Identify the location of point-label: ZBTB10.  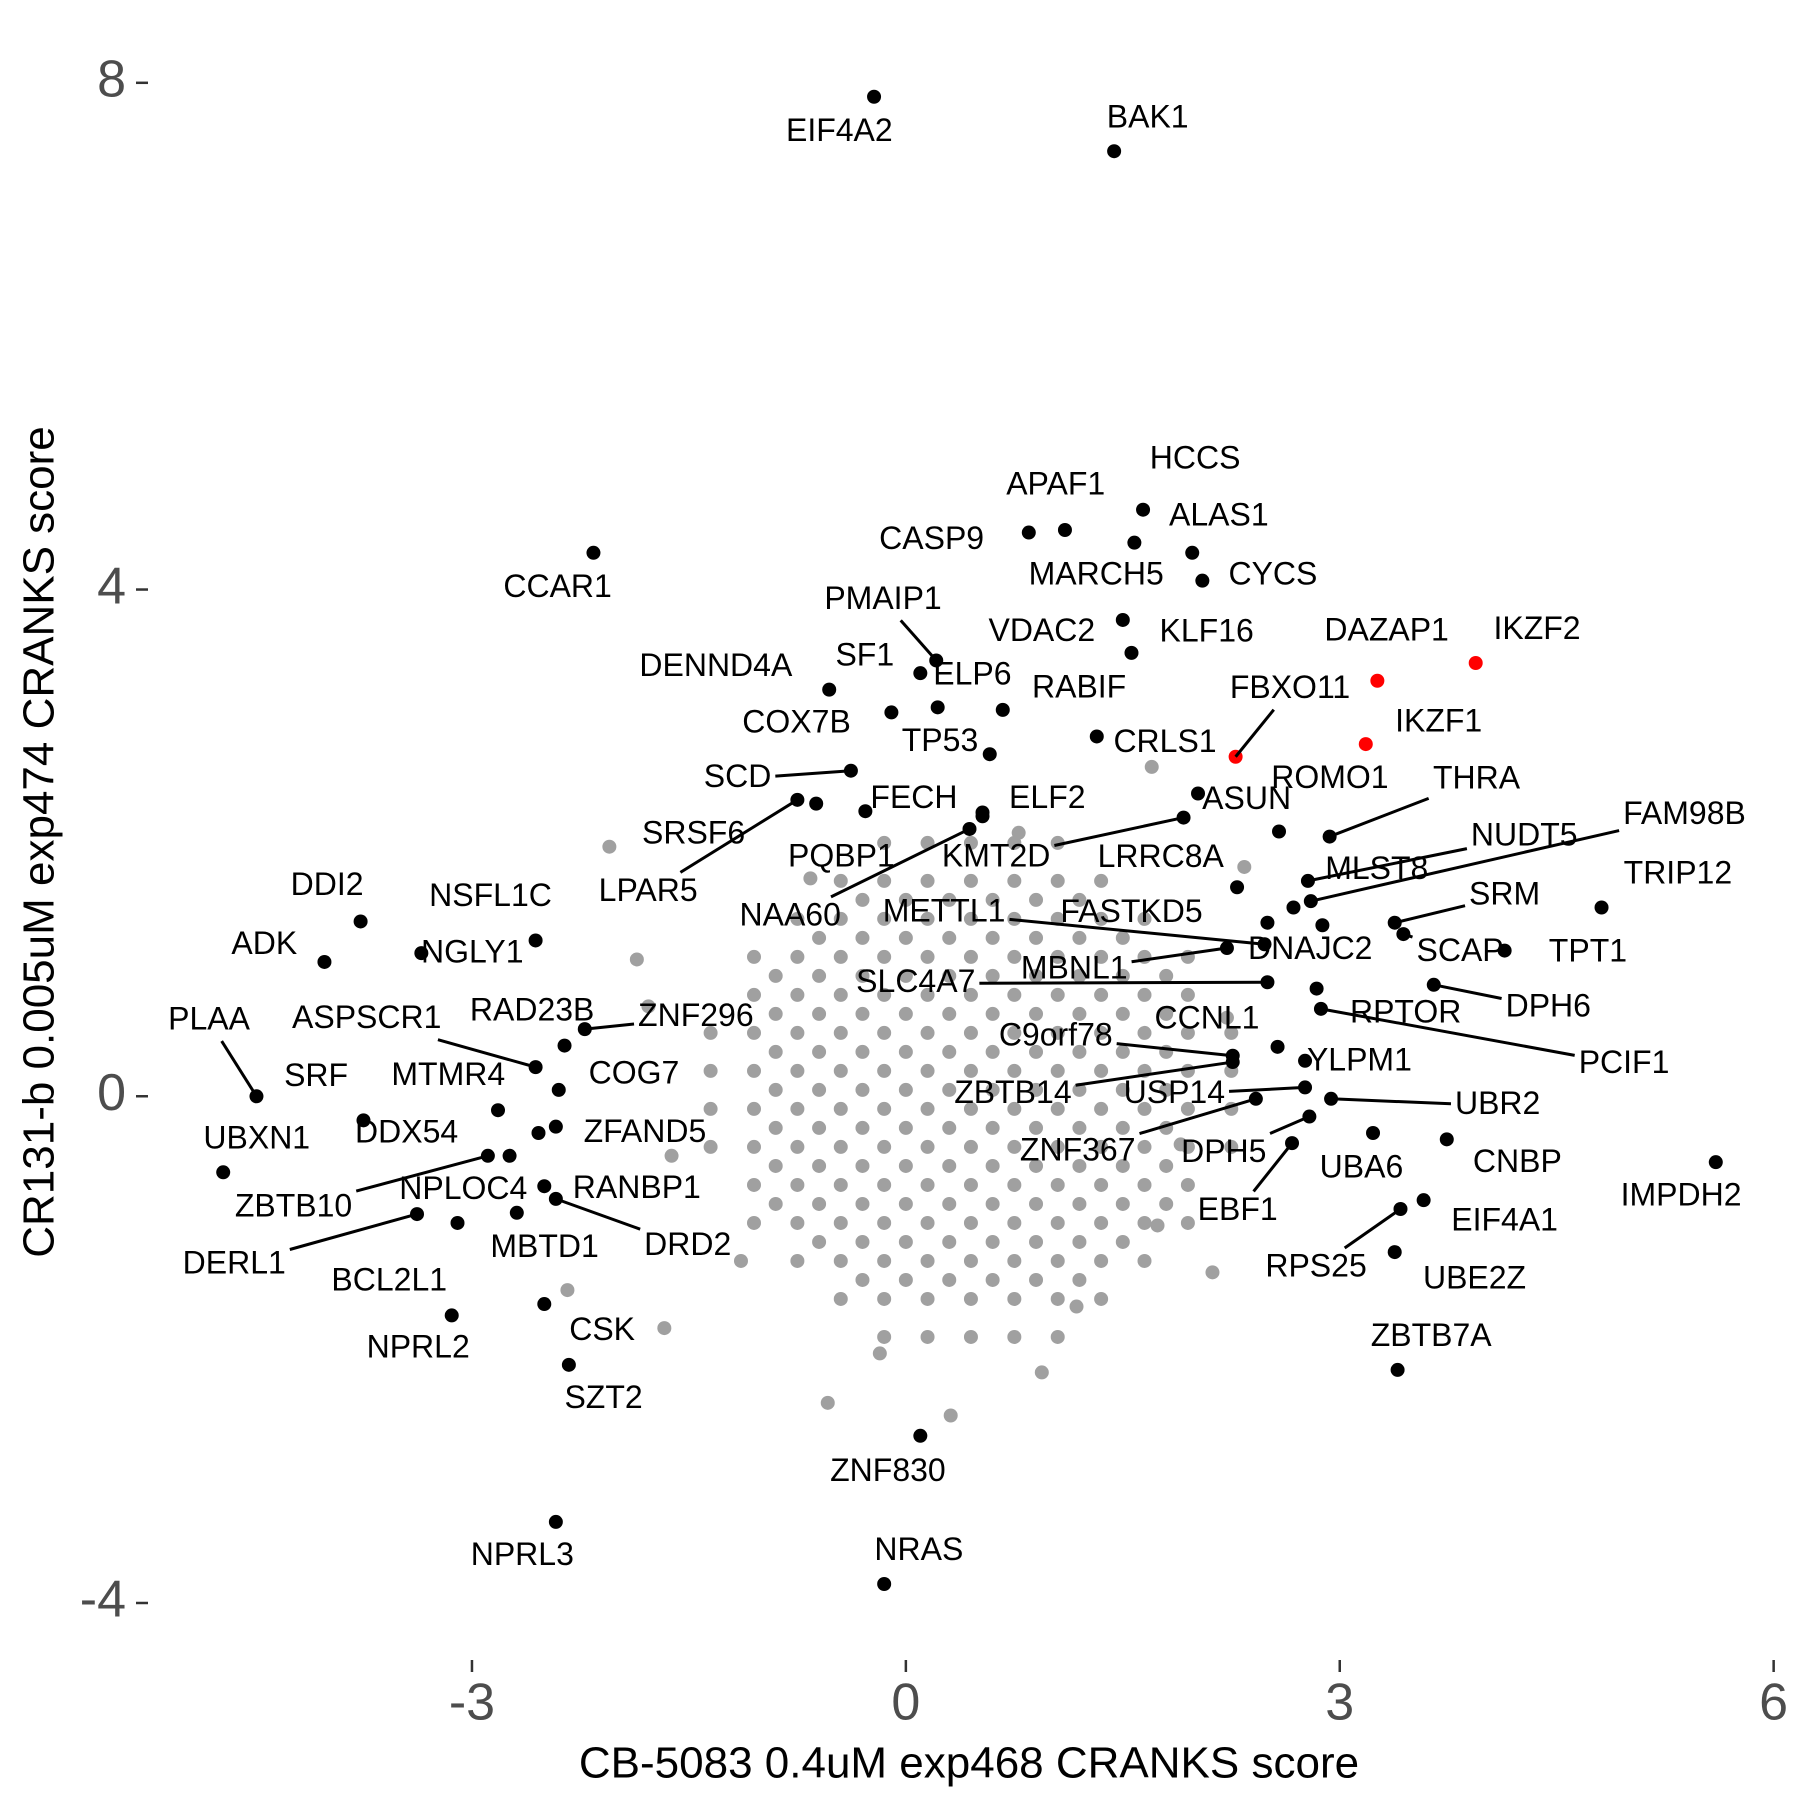
(293, 1205).